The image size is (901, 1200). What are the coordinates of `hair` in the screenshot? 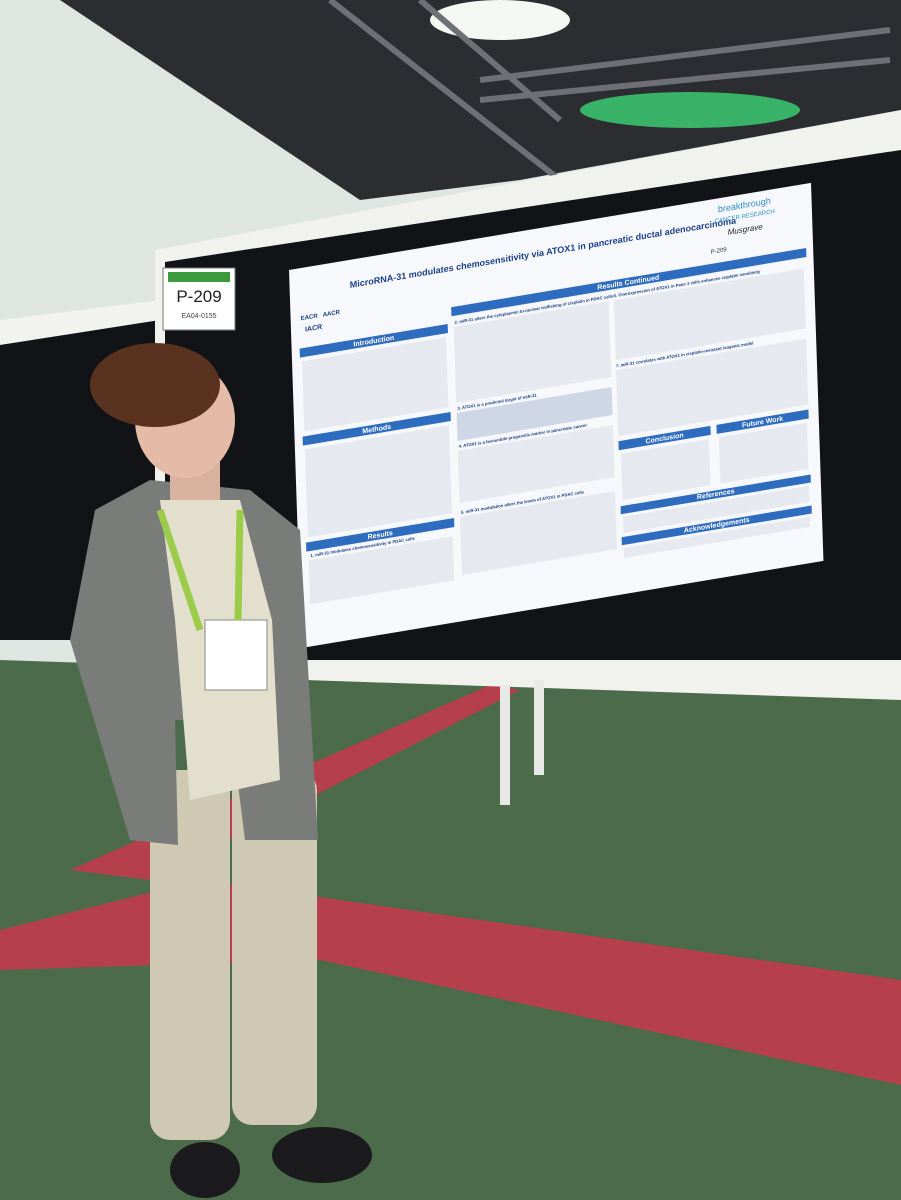 It's located at (155, 385).